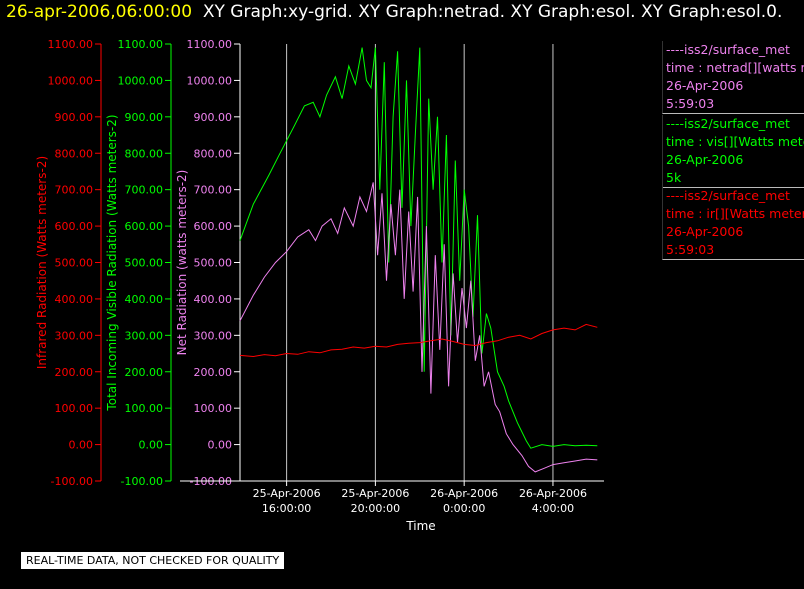 The width and height of the screenshot is (804, 589). I want to click on legend-line: time : ir[][Watts meters-2], so click(735, 213).